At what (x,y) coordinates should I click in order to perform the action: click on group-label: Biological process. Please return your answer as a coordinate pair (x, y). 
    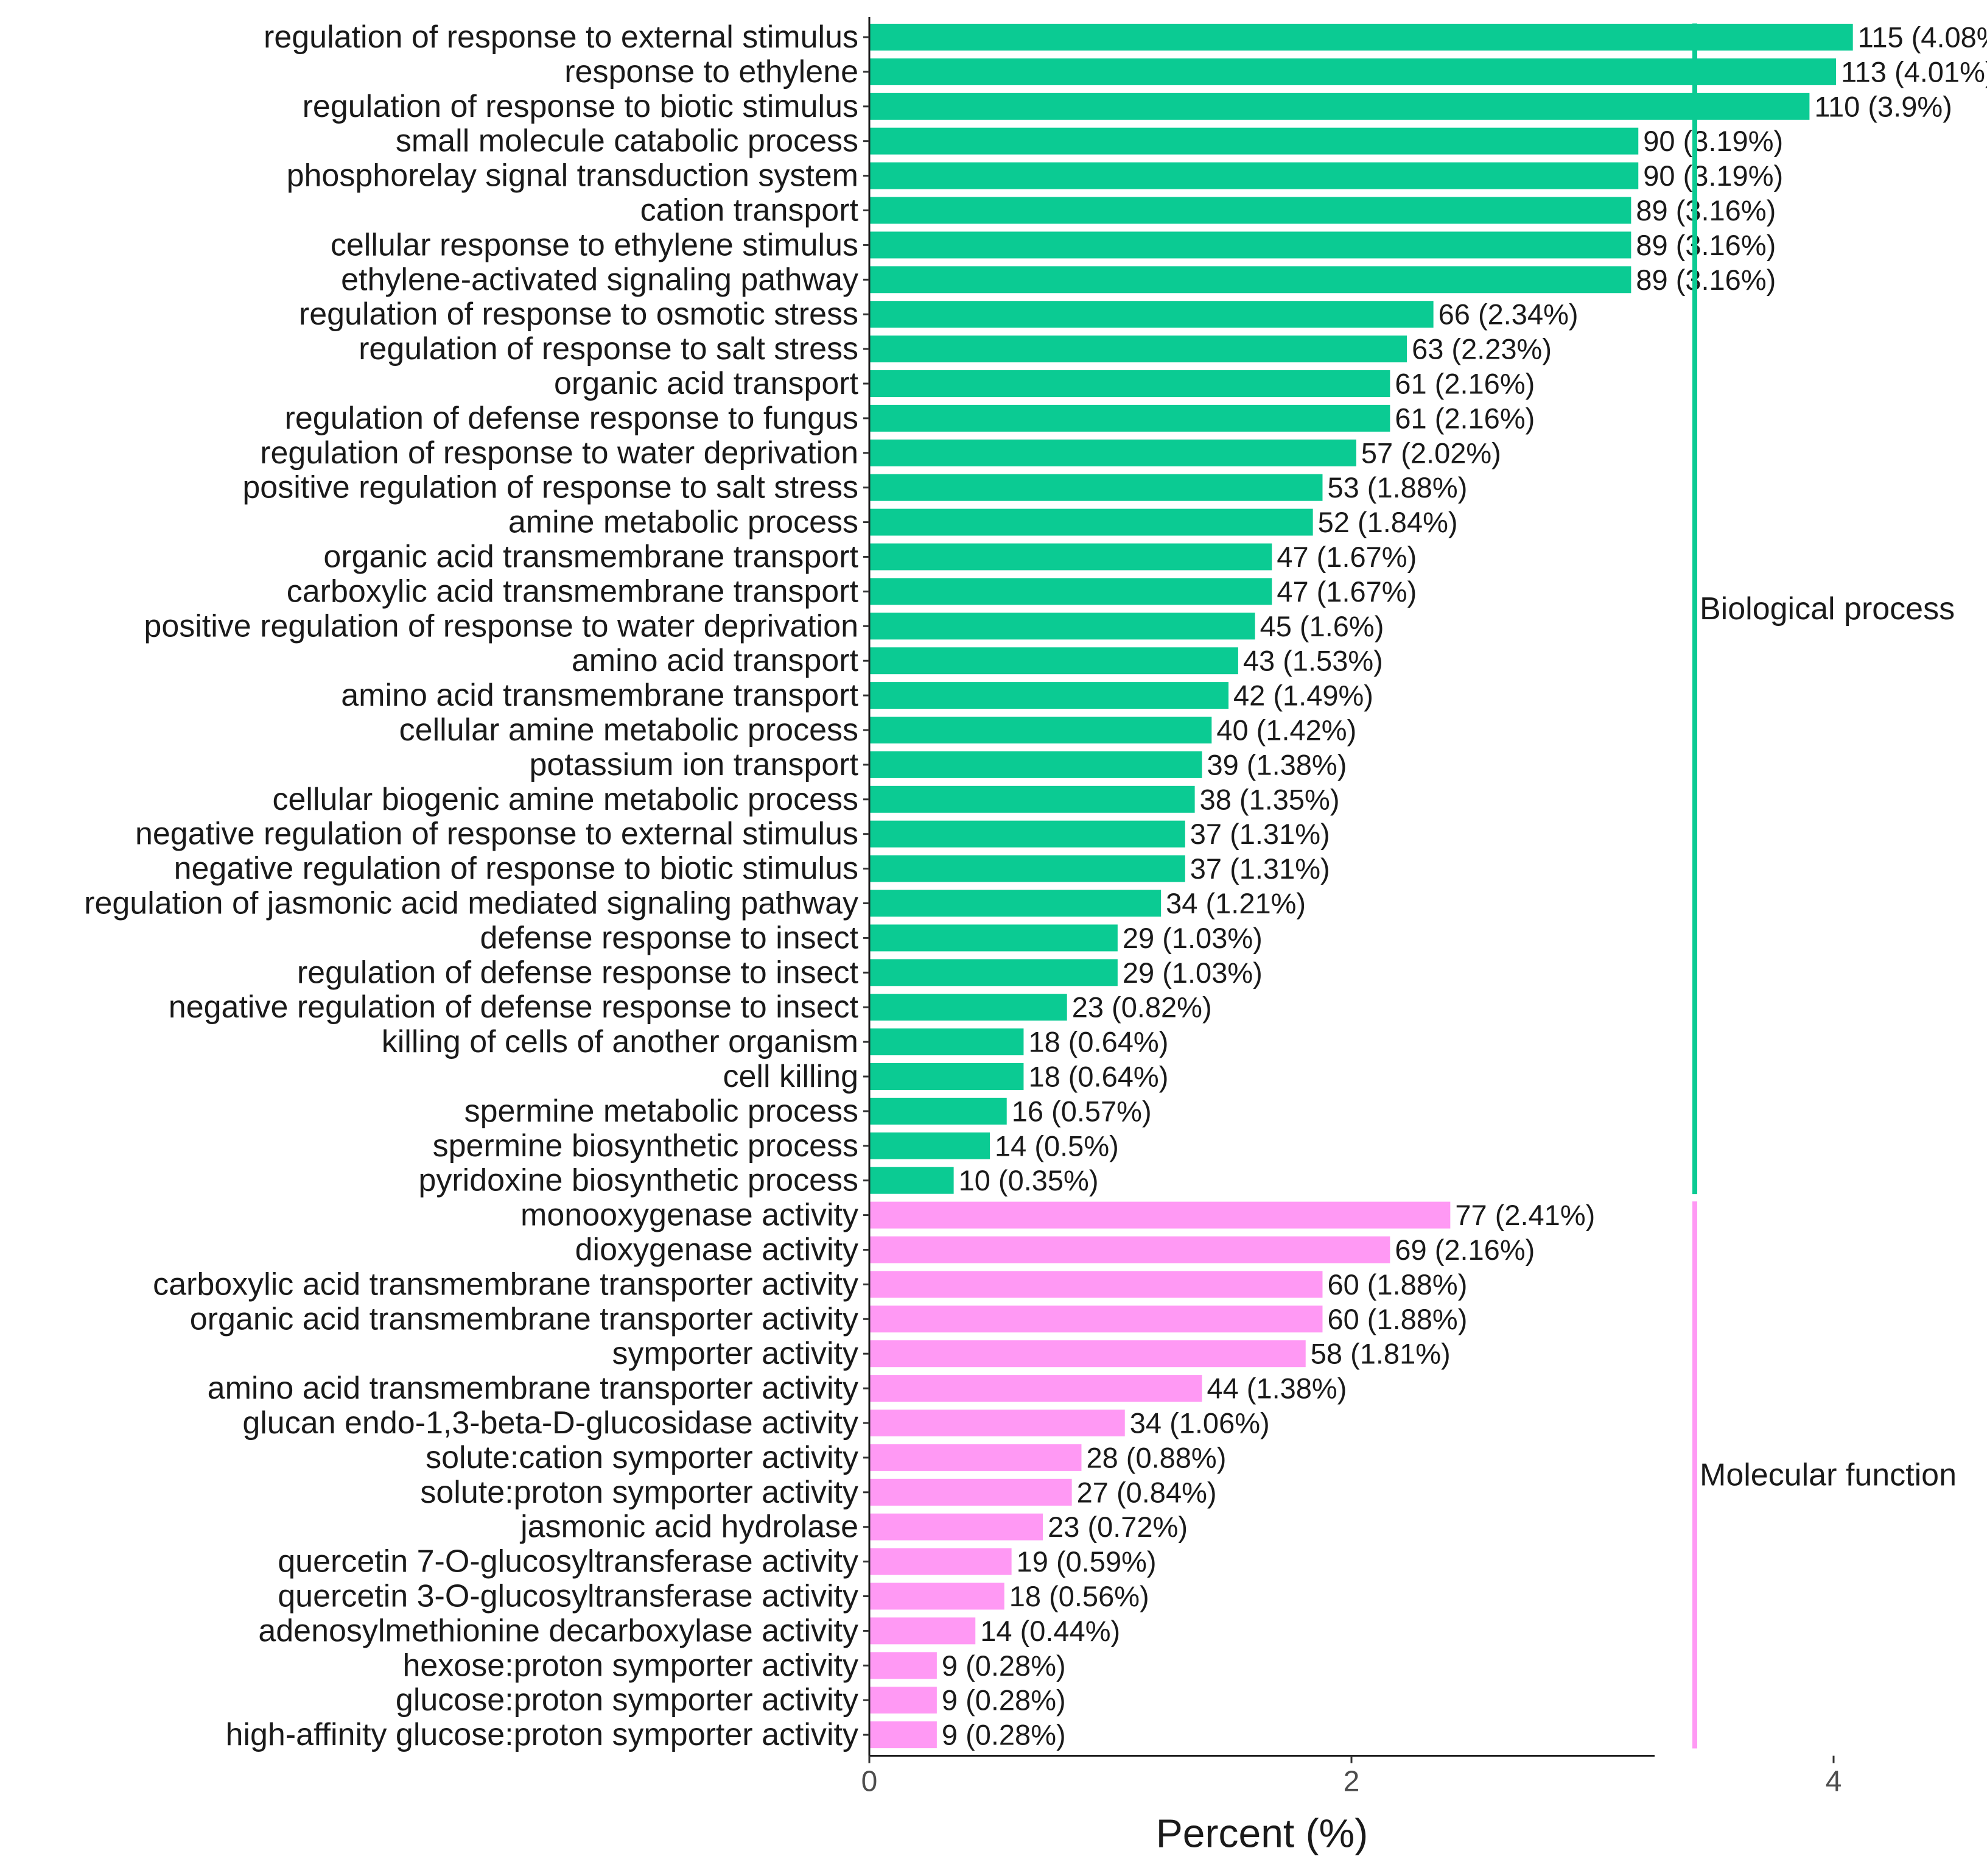
    Looking at the image, I should click on (1827, 609).